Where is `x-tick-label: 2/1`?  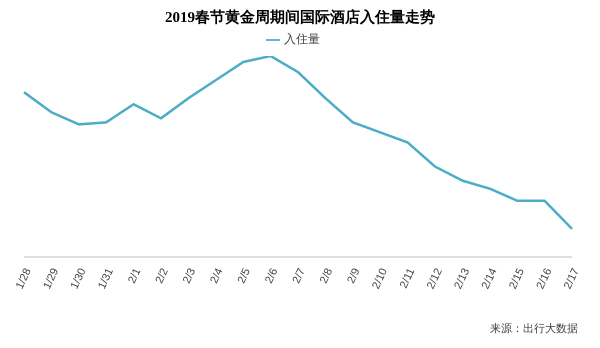 x-tick-label: 2/1 is located at coordinates (135, 276).